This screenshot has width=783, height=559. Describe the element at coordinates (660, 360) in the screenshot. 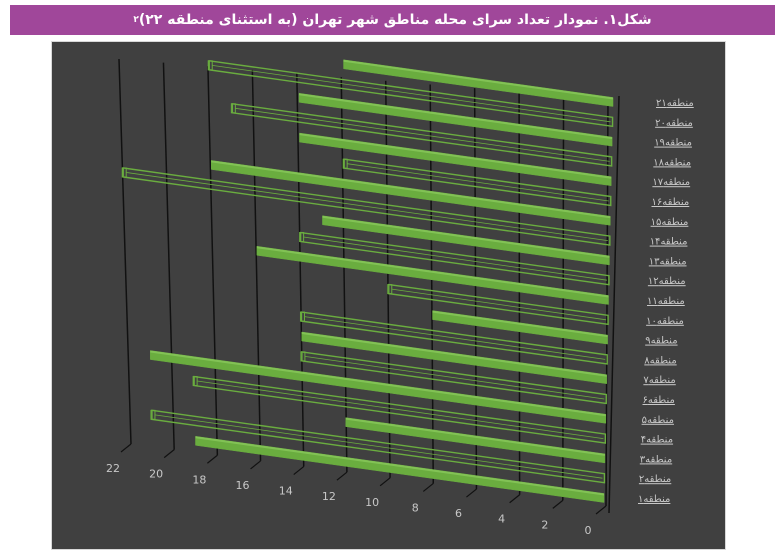

I see `category-label: منطقه۸` at that location.